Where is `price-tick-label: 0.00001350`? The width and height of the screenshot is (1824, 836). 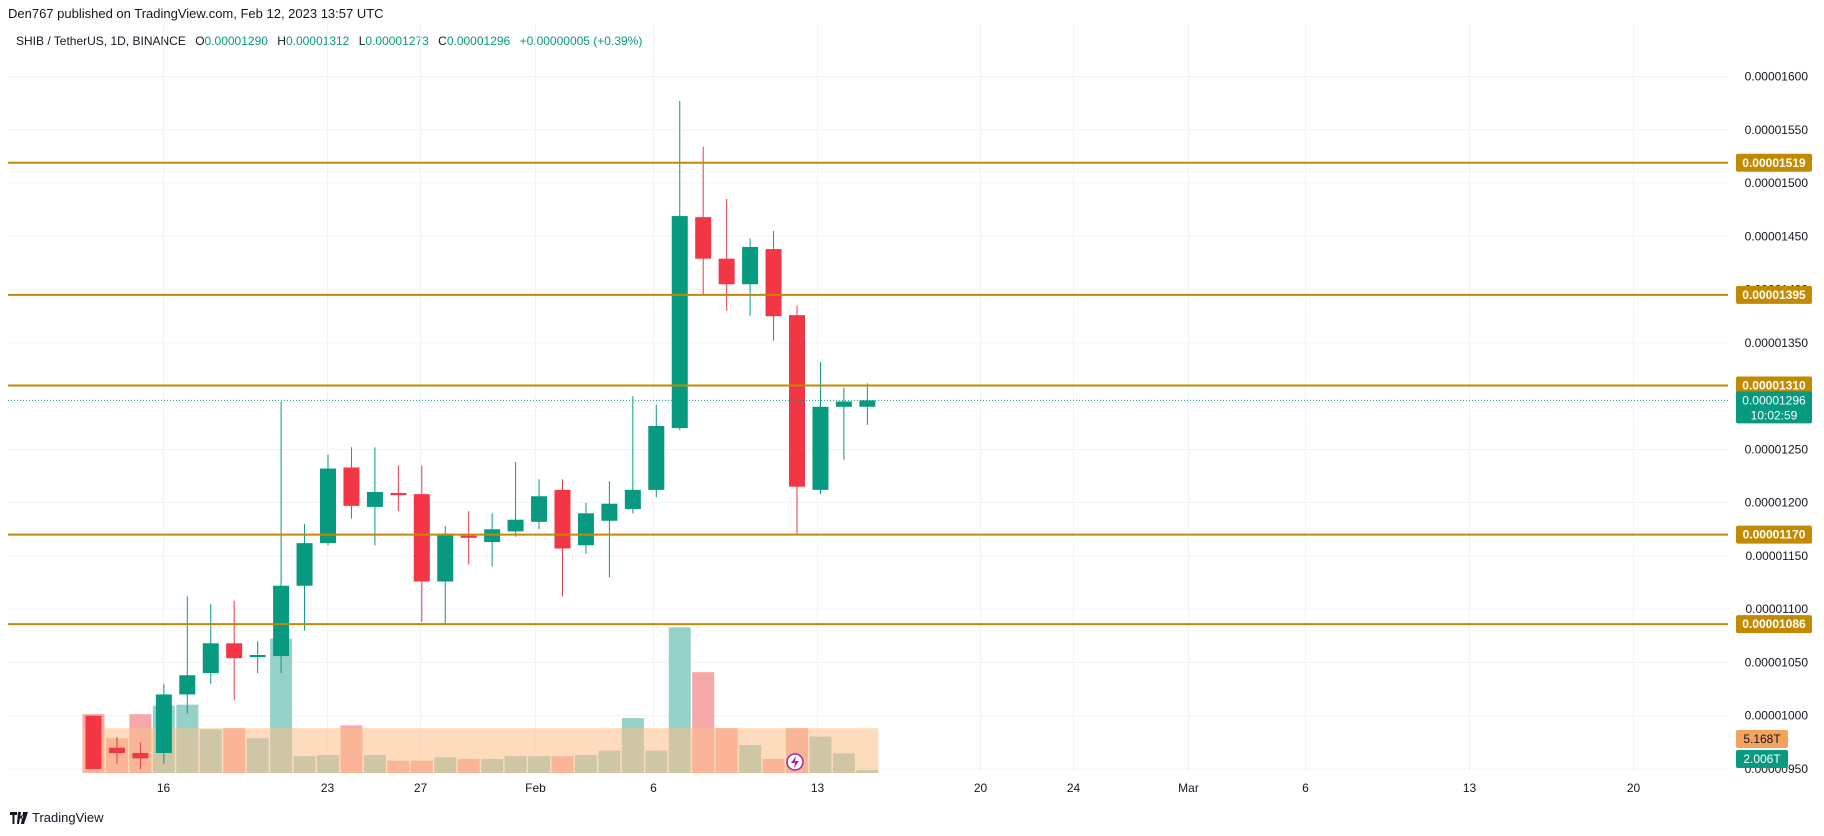
price-tick-label: 0.00001350 is located at coordinates (1777, 343).